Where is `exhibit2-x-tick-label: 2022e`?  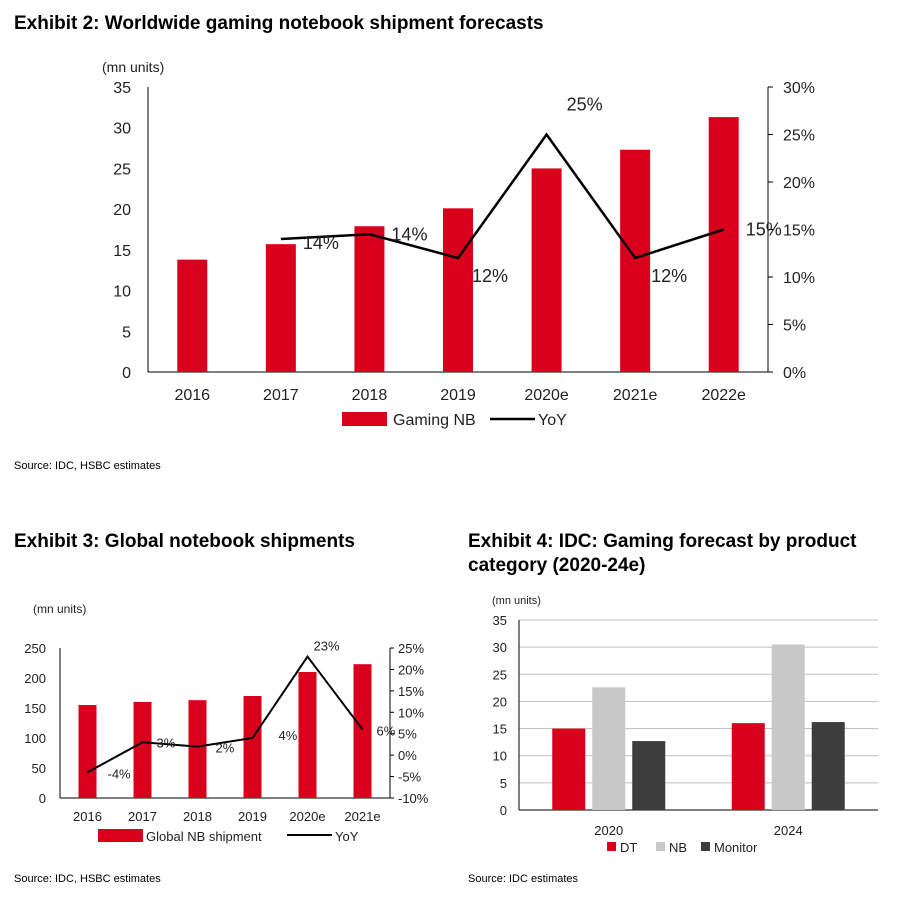 exhibit2-x-tick-label: 2022e is located at coordinates (723, 395).